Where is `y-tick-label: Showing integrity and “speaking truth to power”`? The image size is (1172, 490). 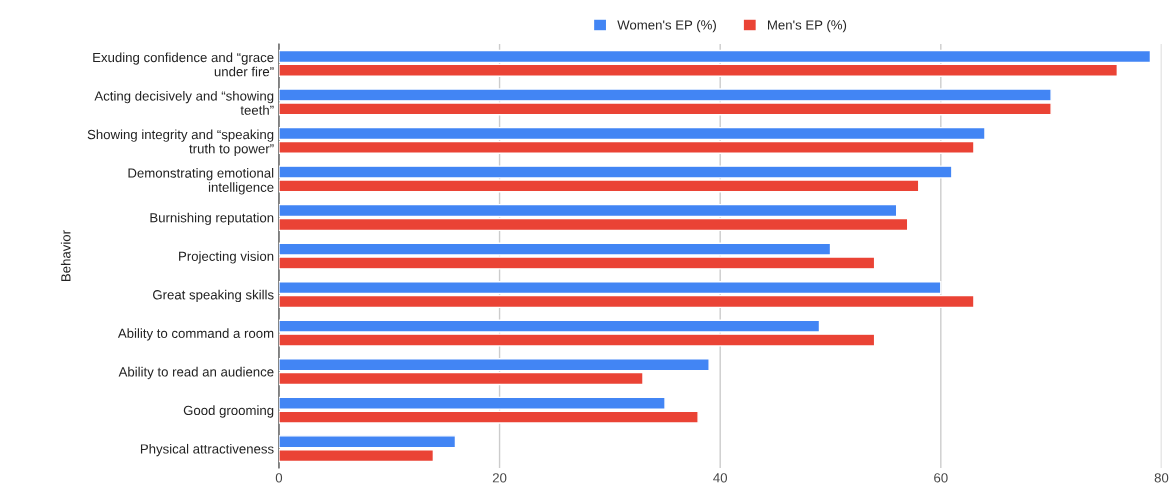
y-tick-label: Showing integrity and “speaking truth to power” is located at coordinates (180, 143).